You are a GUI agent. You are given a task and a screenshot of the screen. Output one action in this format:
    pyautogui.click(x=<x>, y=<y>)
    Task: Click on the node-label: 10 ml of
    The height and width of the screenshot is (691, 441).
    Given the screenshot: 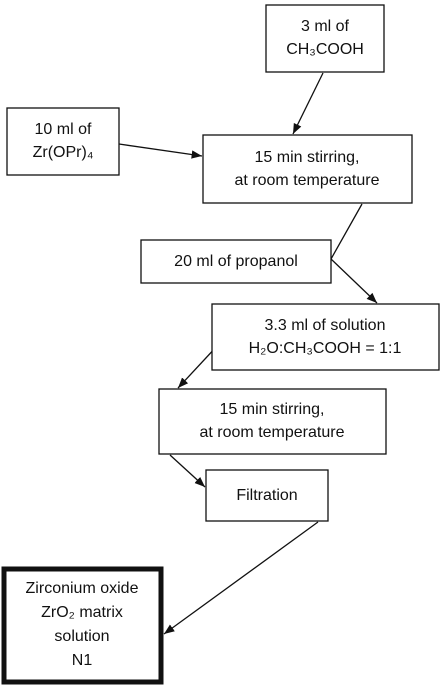 What is the action you would take?
    pyautogui.click(x=63, y=129)
    